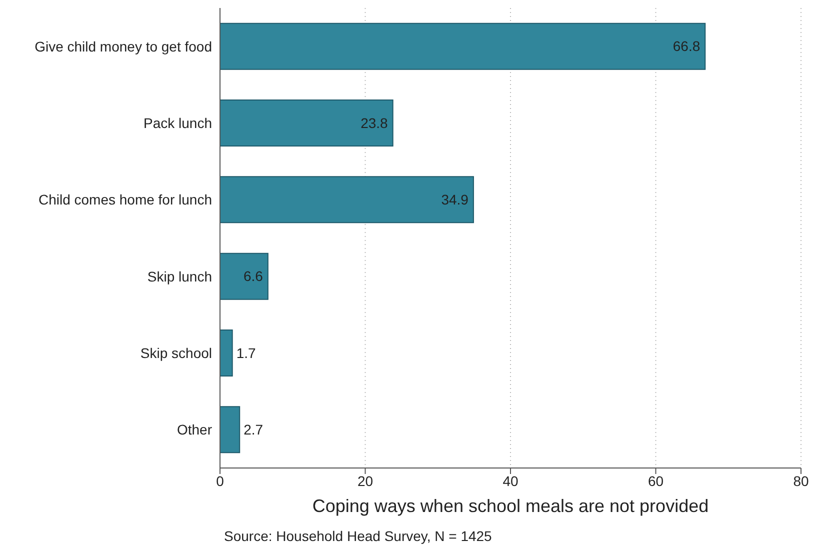 This screenshot has width=819, height=553. Describe the element at coordinates (220, 480) in the screenshot. I see `x-tick-label: 0` at that location.